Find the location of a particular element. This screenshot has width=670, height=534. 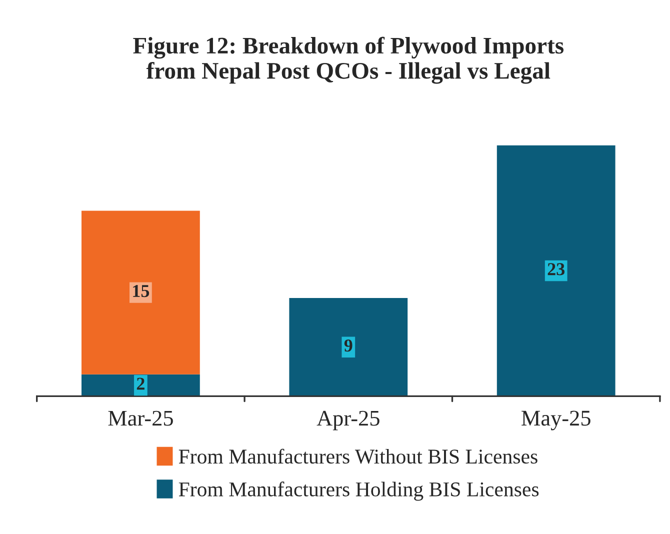

data-label: 15 is located at coordinates (141, 291).